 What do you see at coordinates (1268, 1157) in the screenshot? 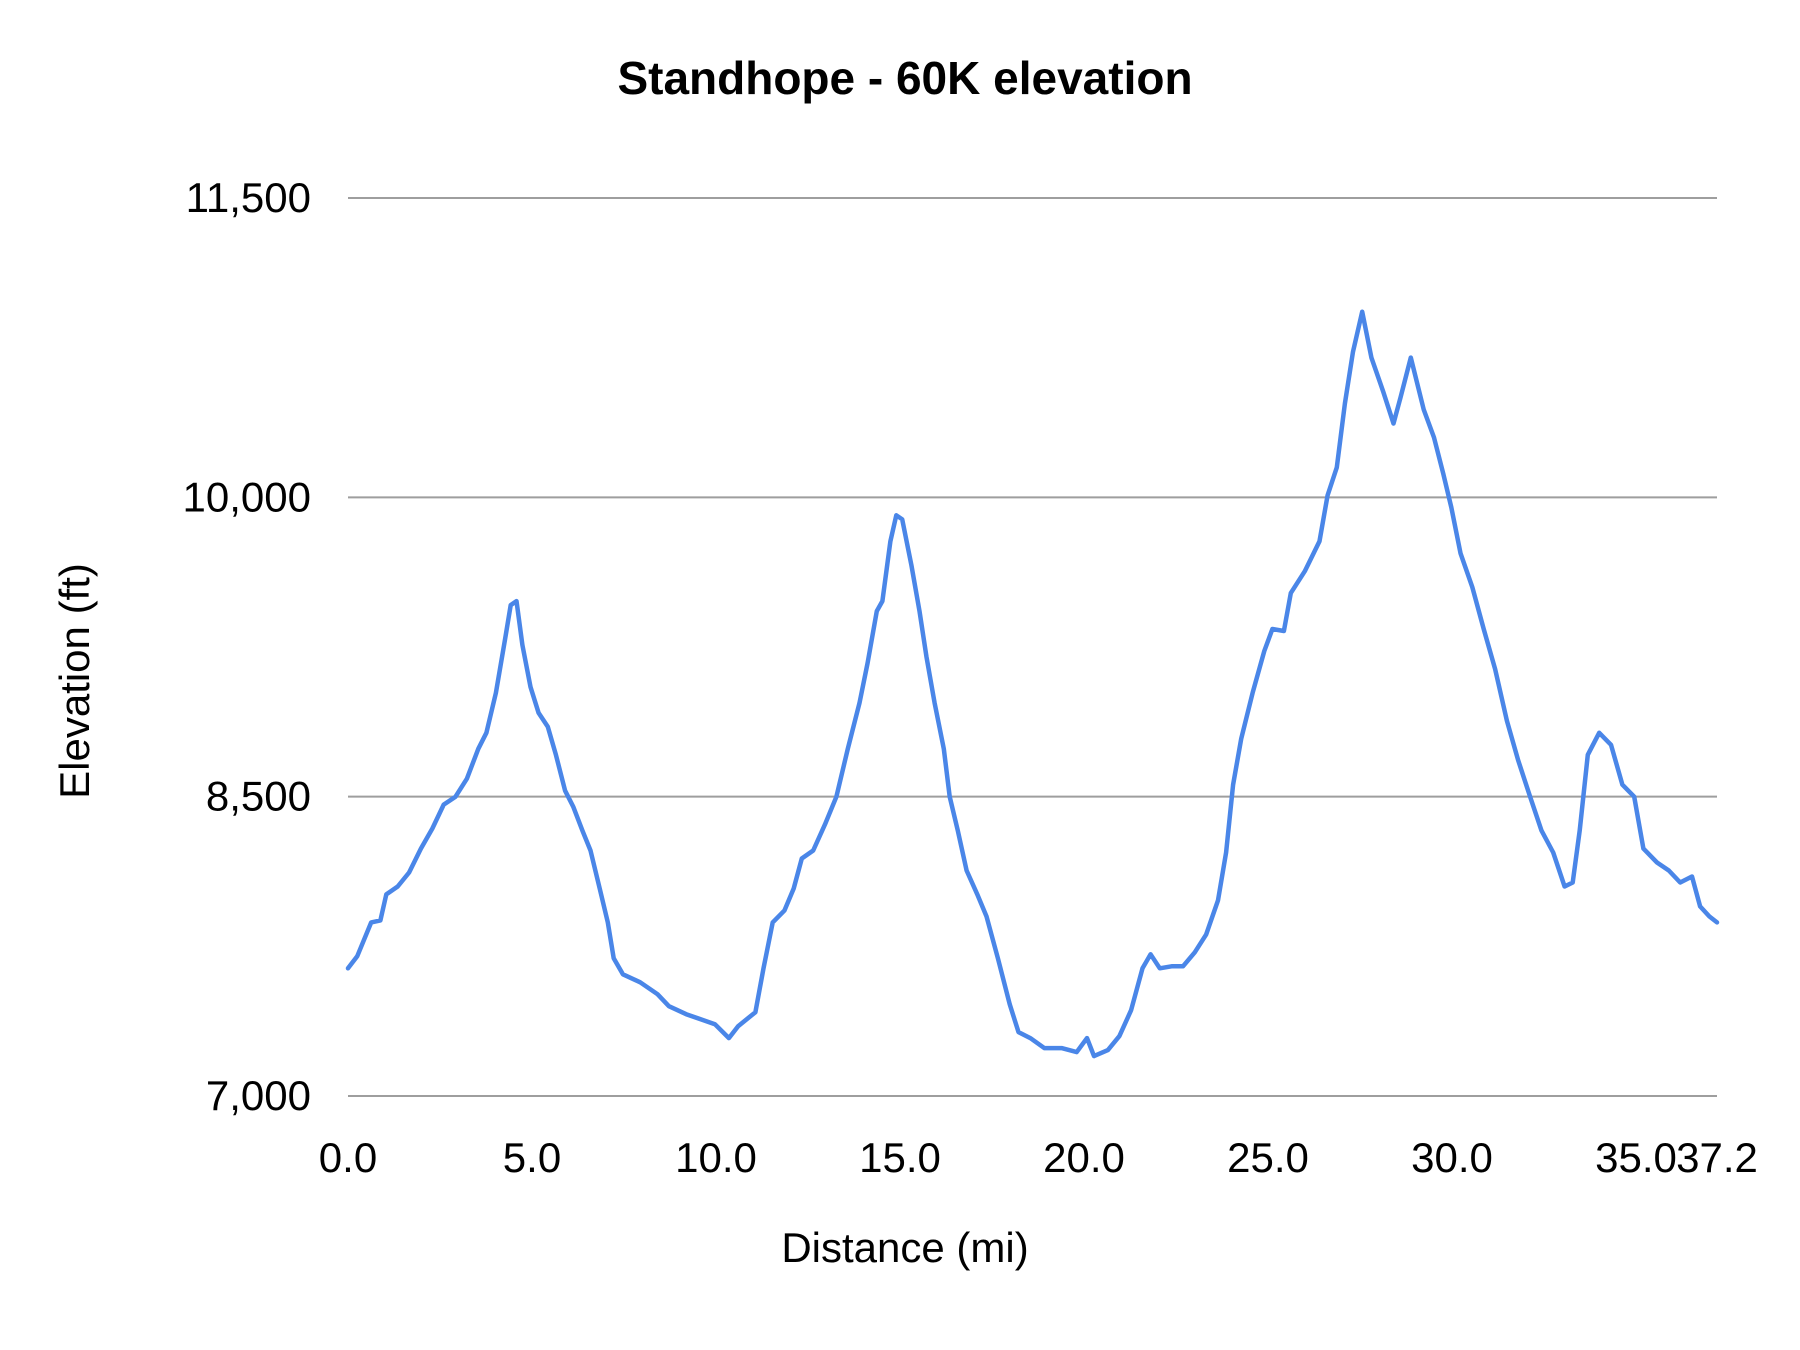
I see `x-tick-label: 25.0` at bounding box center [1268, 1157].